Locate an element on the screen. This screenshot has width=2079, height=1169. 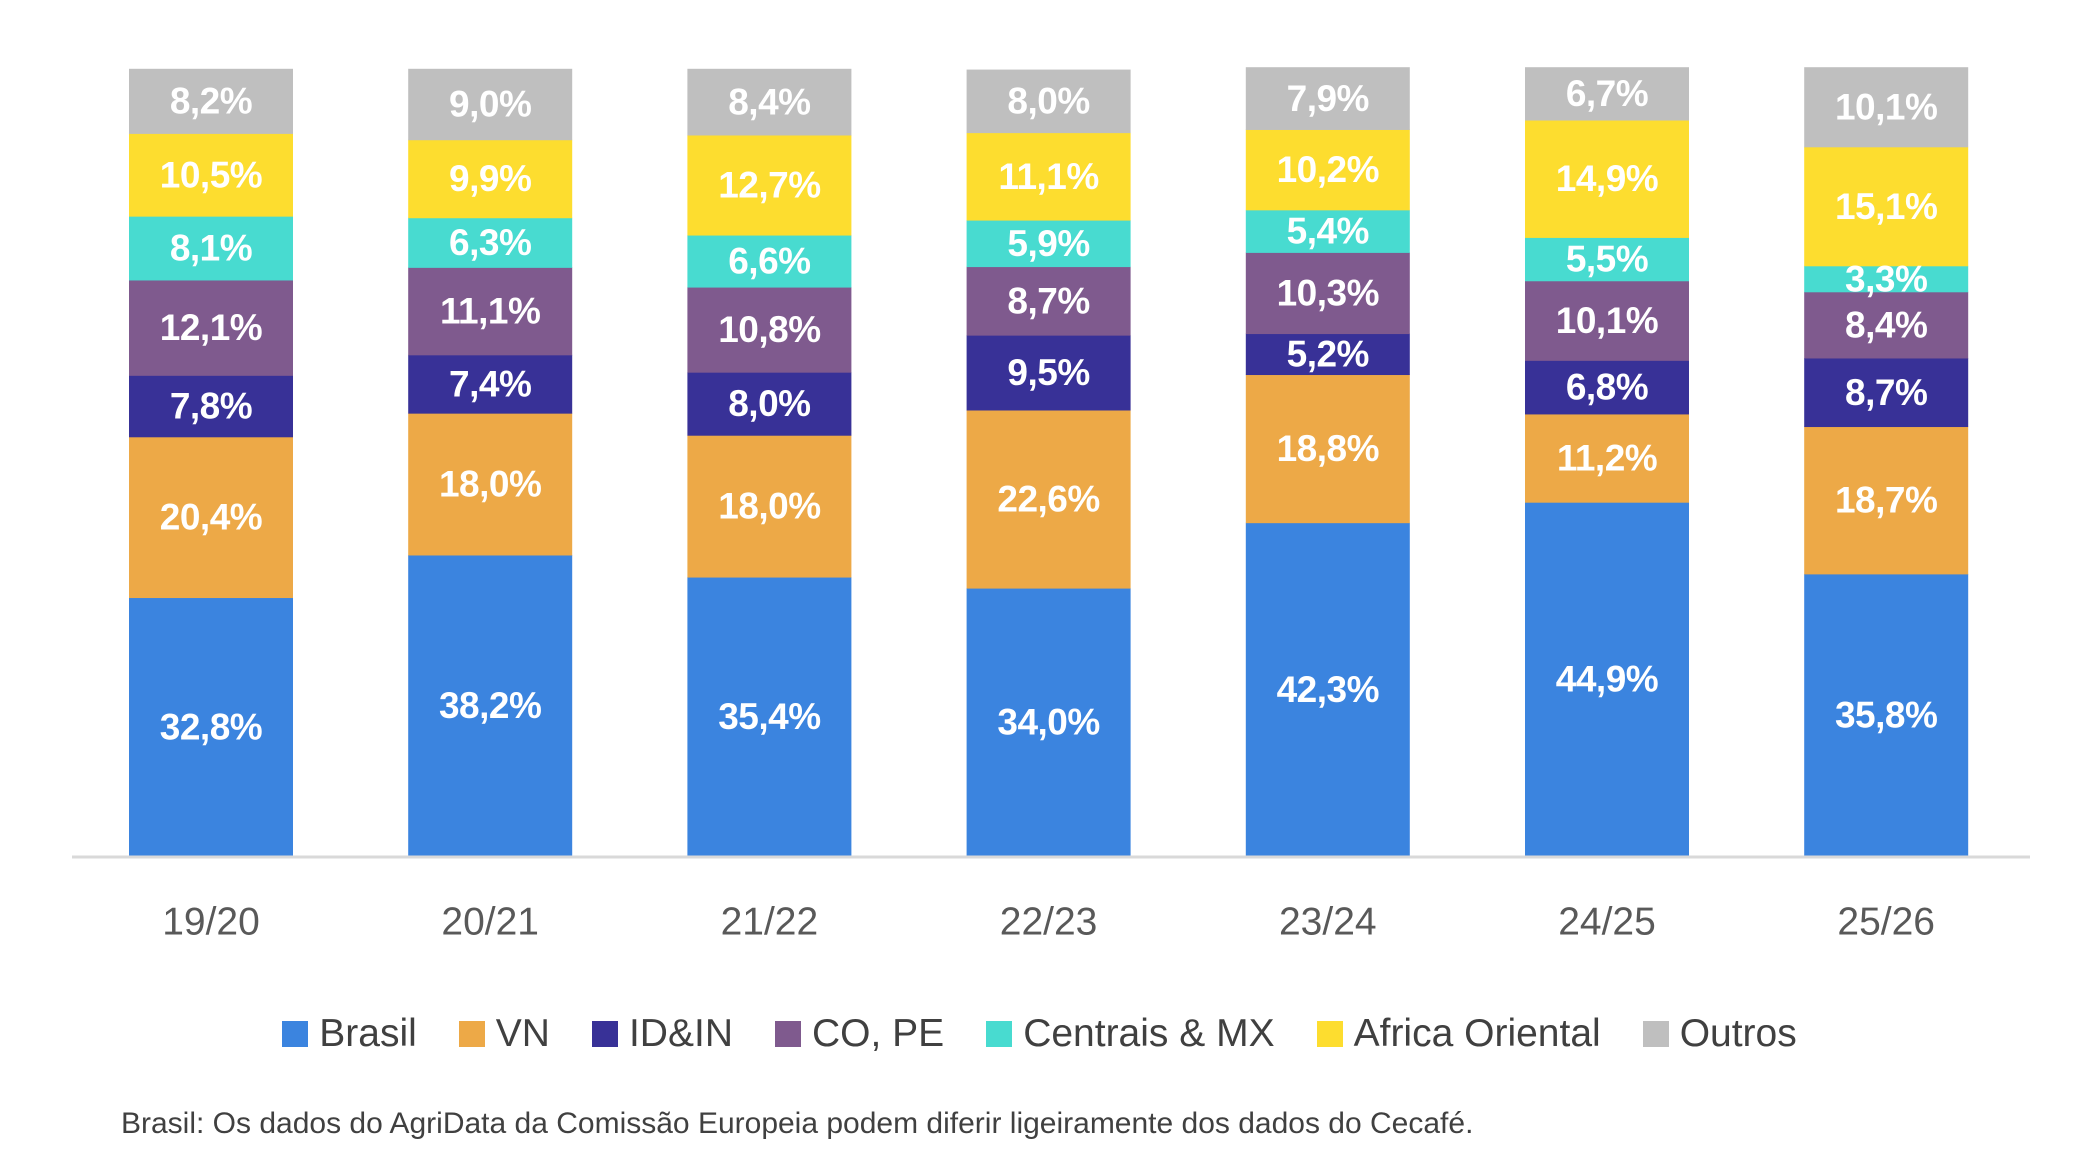
legend-item-vn: VN is located at coordinates (504, 1034).